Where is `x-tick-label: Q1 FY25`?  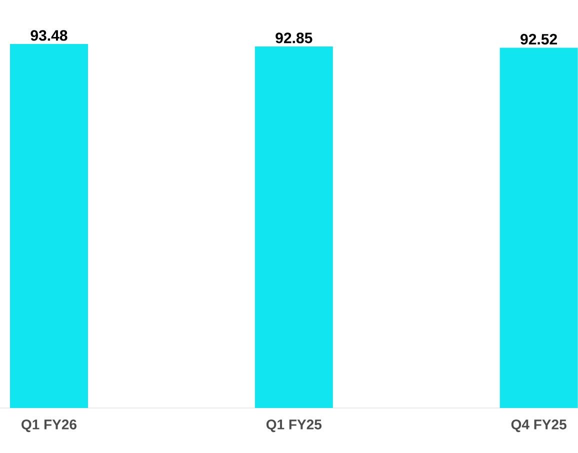
x-tick-label: Q1 FY25 is located at coordinates (294, 426).